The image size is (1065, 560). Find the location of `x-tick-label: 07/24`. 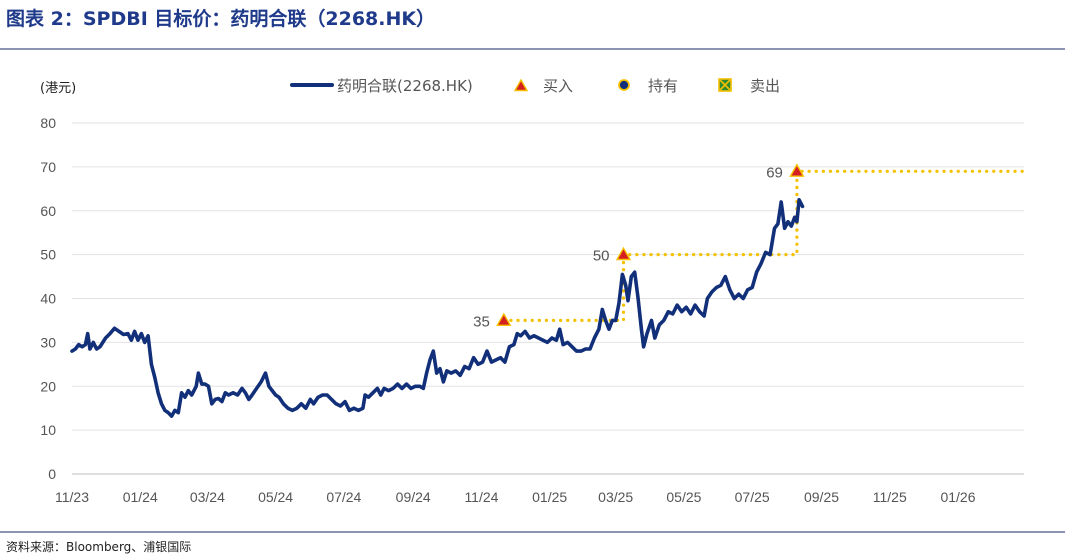

x-tick-label: 07/24 is located at coordinates (343, 497).